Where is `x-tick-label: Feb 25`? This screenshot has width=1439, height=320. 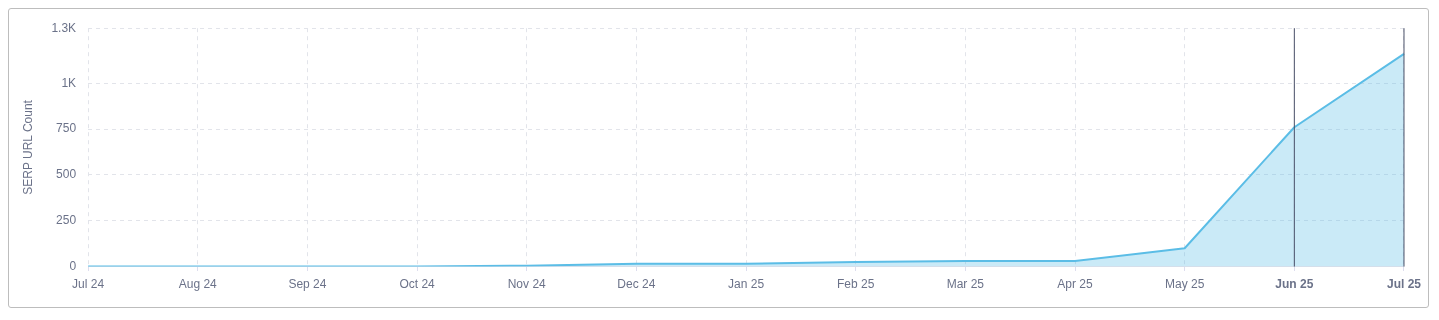 x-tick-label: Feb 25 is located at coordinates (856, 284).